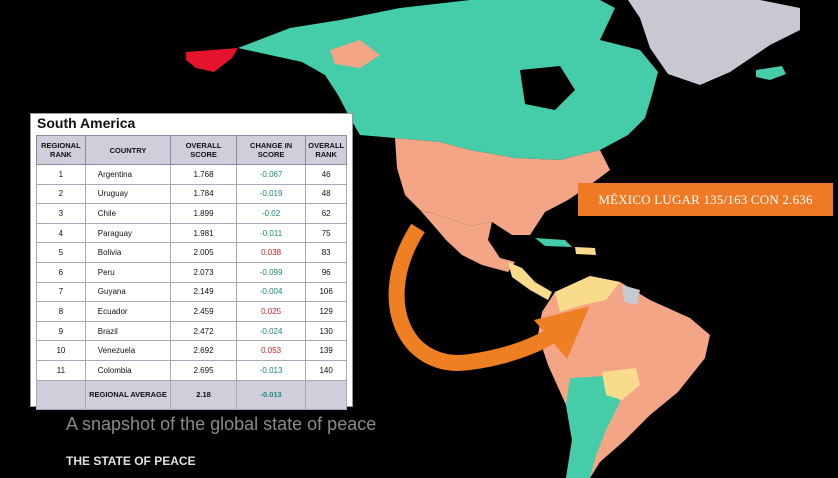 This screenshot has height=478, width=838. I want to click on regional-average-row: REGIONAL AVERAGE 2.18 -0.013, so click(191, 394).